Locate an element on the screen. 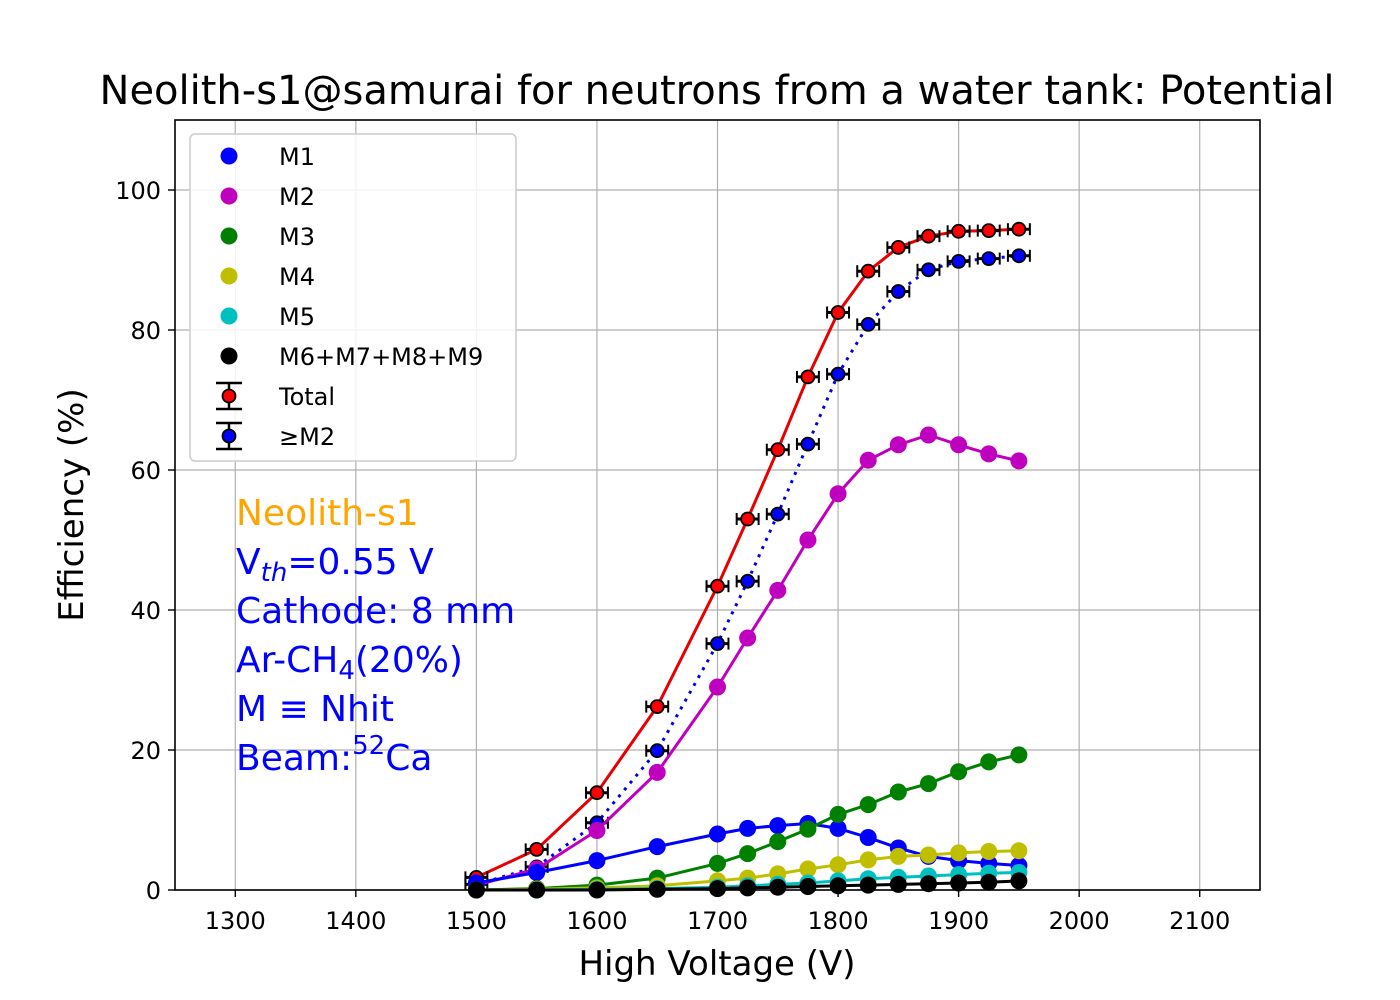  legend-box is located at coordinates (353, 297).